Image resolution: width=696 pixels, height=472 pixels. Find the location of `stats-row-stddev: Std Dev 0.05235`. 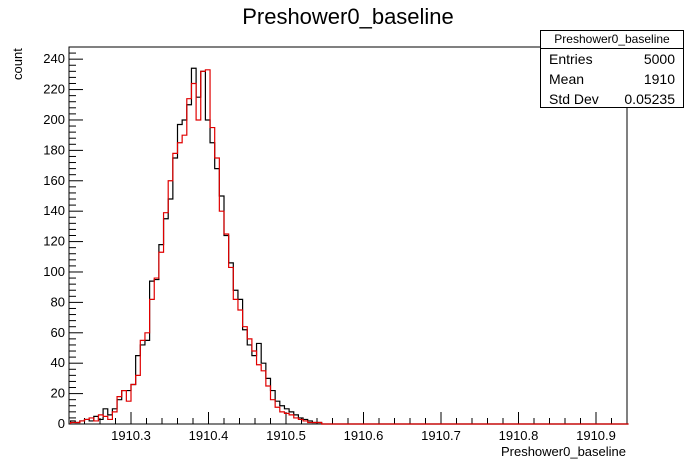

stats-row-stddev: Std Dev 0.05235 is located at coordinates (612, 99).